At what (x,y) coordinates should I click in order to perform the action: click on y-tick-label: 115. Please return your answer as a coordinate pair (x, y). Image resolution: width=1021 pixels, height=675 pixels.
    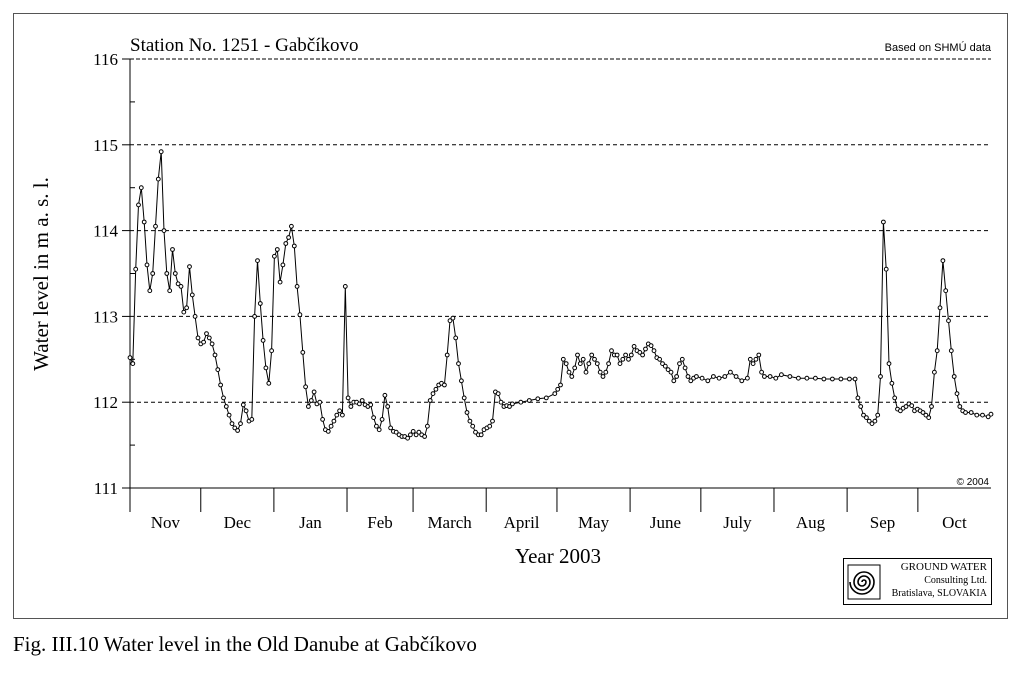
    Looking at the image, I should click on (105, 145).